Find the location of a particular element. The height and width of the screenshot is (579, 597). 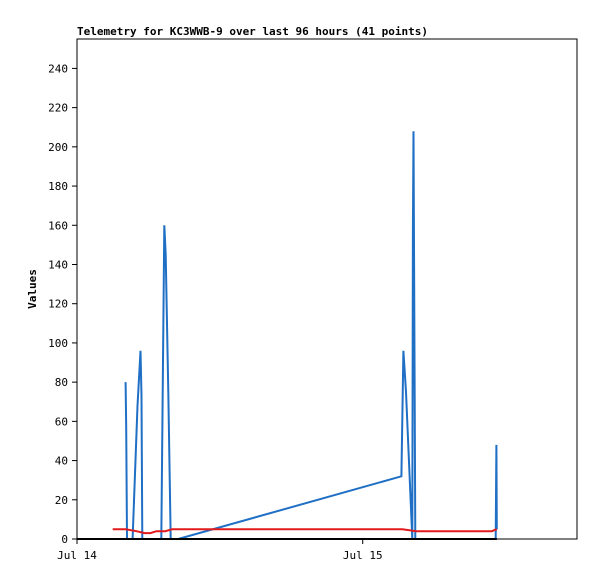

y-tick-label: 160 is located at coordinates (58, 225).